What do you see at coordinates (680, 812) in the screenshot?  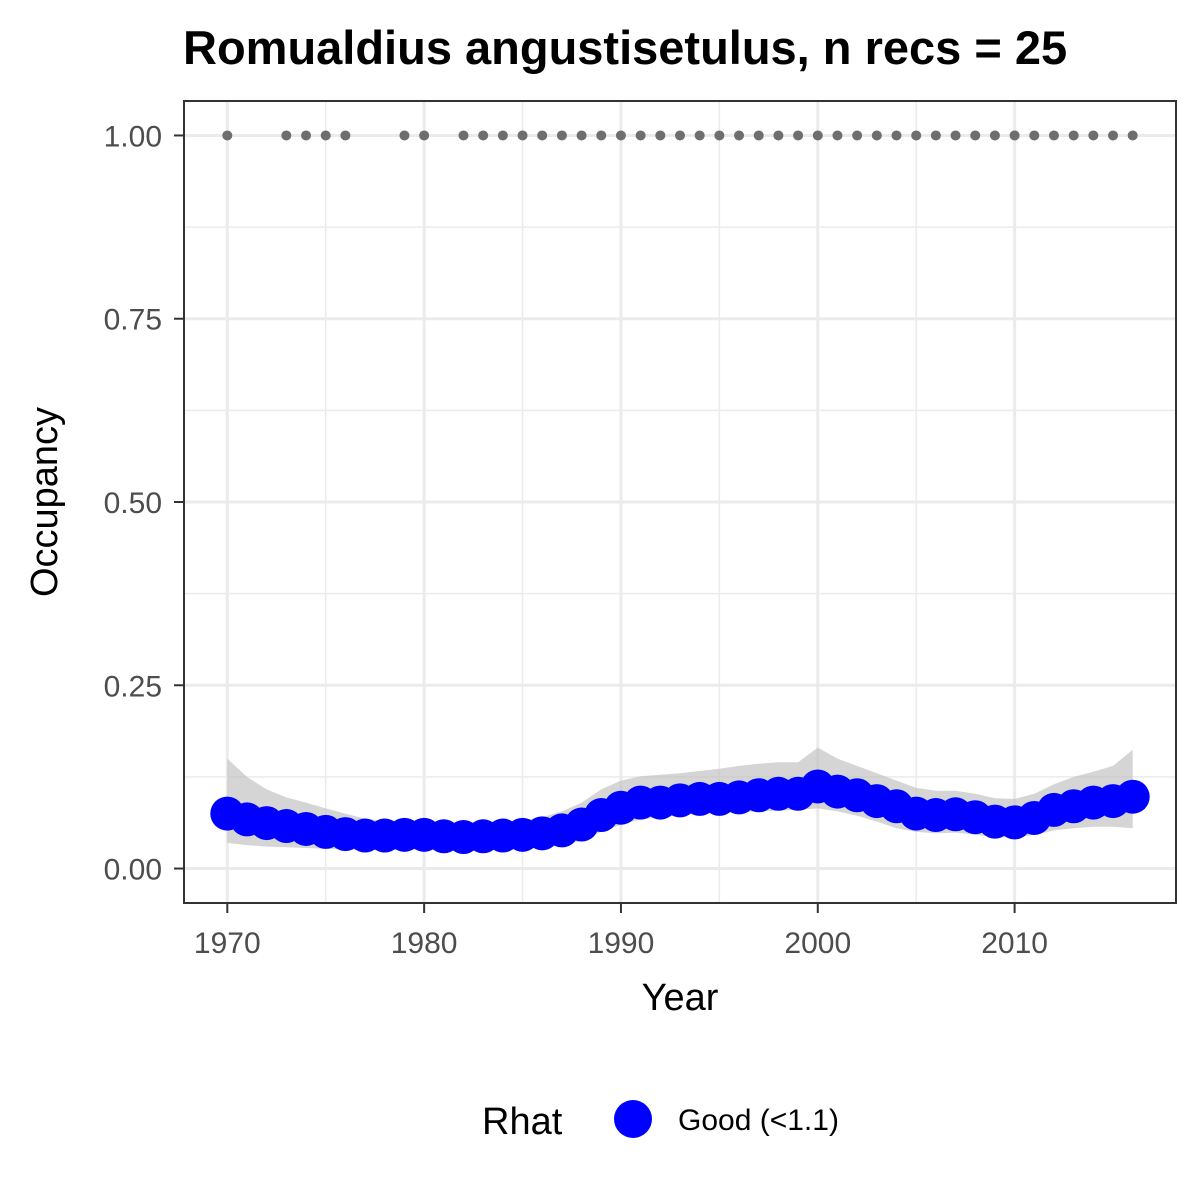 I see `occupancy-estimate-layer` at bounding box center [680, 812].